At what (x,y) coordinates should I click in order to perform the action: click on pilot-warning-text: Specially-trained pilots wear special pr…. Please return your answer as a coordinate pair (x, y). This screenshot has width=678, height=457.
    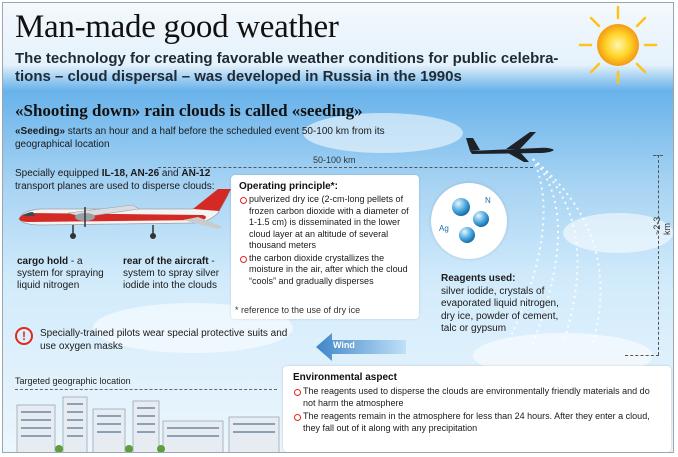
    Looking at the image, I should click on (164, 340).